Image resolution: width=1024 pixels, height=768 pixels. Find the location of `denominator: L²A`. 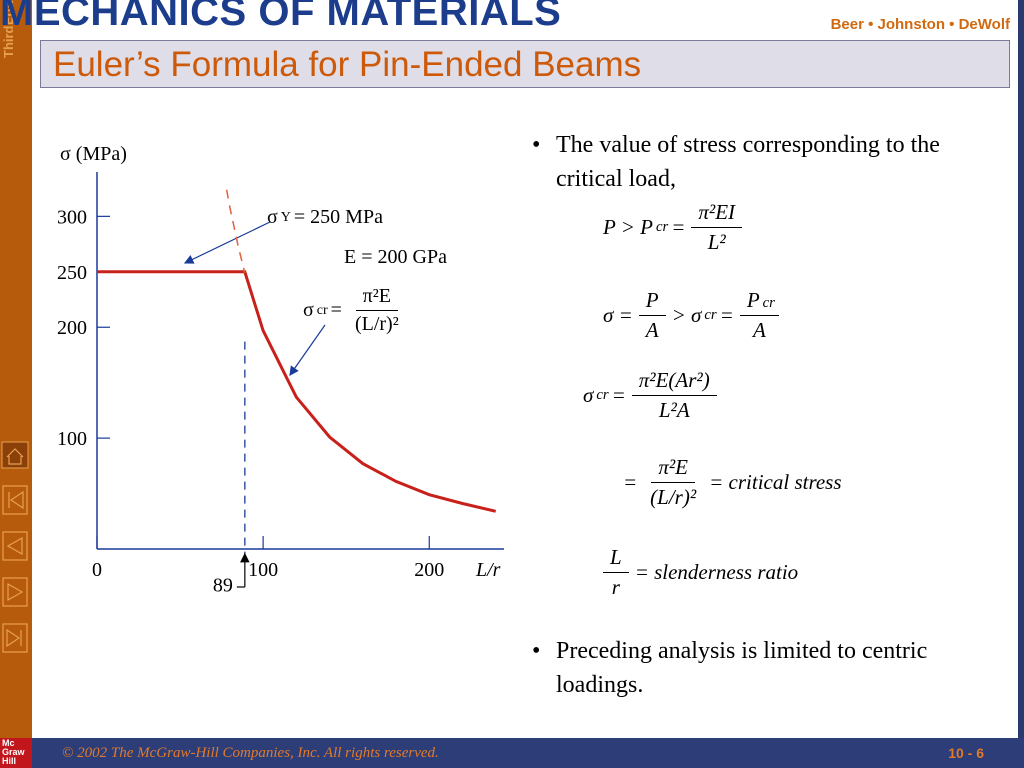

denominator: L²A is located at coordinates (674, 409).